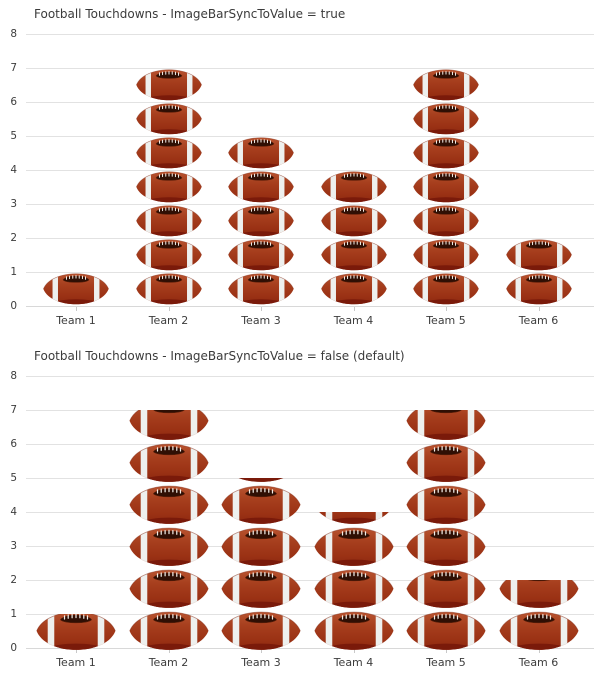  I want to click on y-axis-label: 7, so click(13, 68).